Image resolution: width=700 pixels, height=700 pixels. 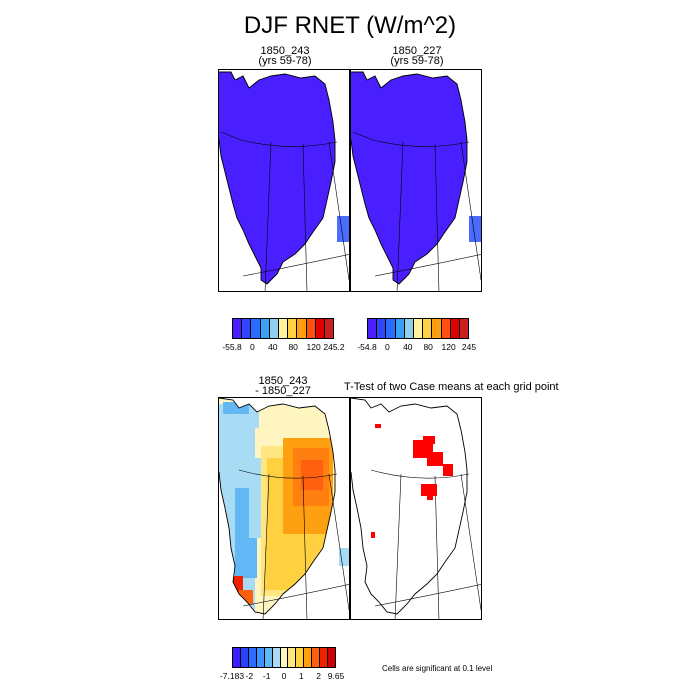 I want to click on significance-note: Cells are significant at 0.1 level, so click(x=437, y=668).